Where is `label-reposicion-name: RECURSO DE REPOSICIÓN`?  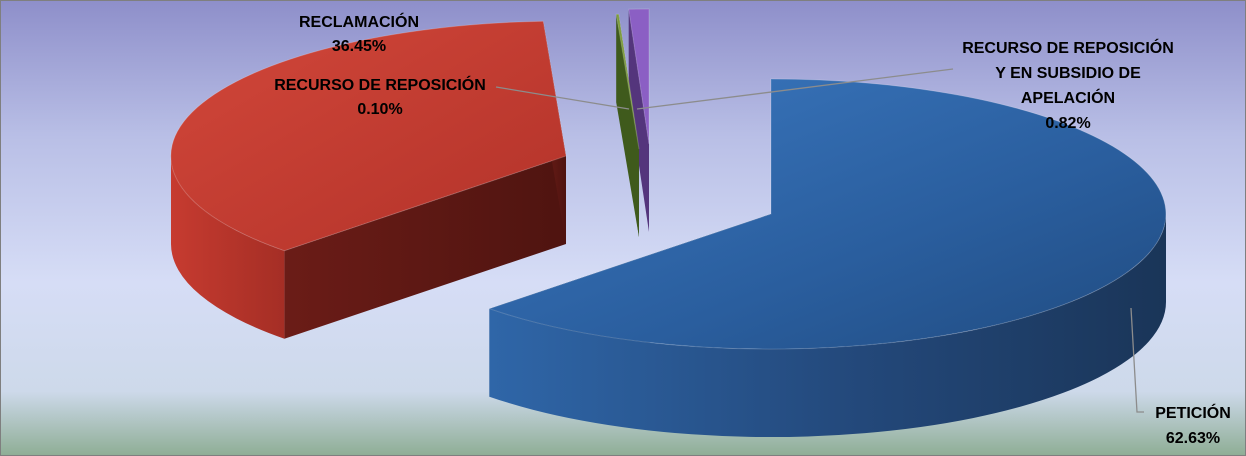
label-reposicion-name: RECURSO DE REPOSICIÓN is located at coordinates (380, 84).